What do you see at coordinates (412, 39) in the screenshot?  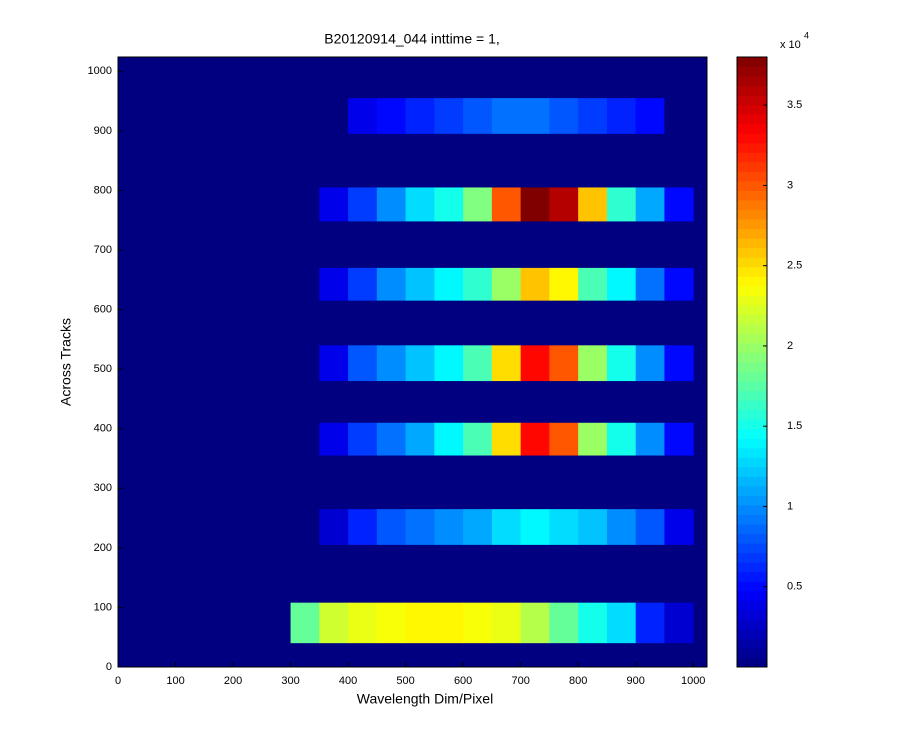 I see `chart-title: B20120914_044 inttime = 1,` at bounding box center [412, 39].